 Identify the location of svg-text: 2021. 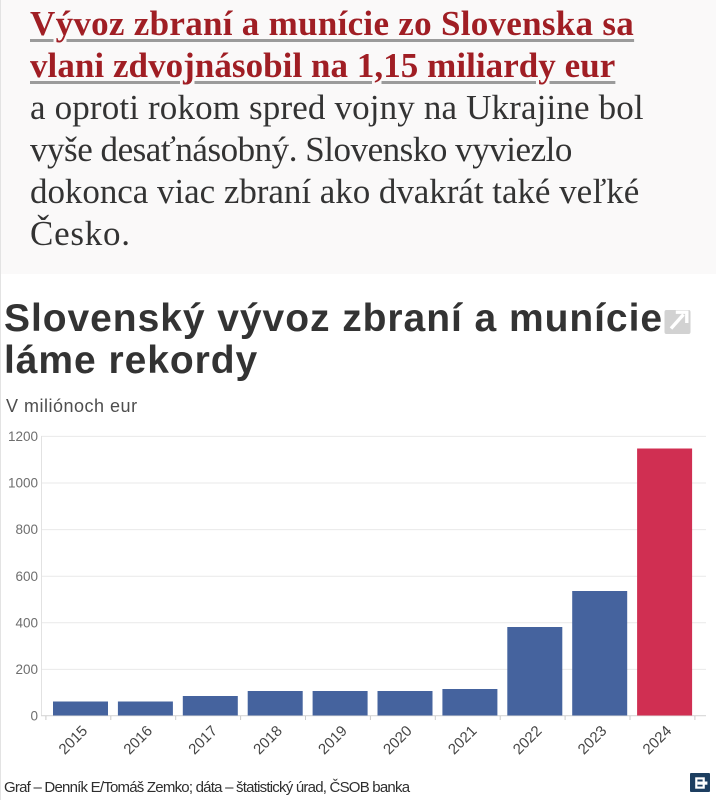
(463, 741).